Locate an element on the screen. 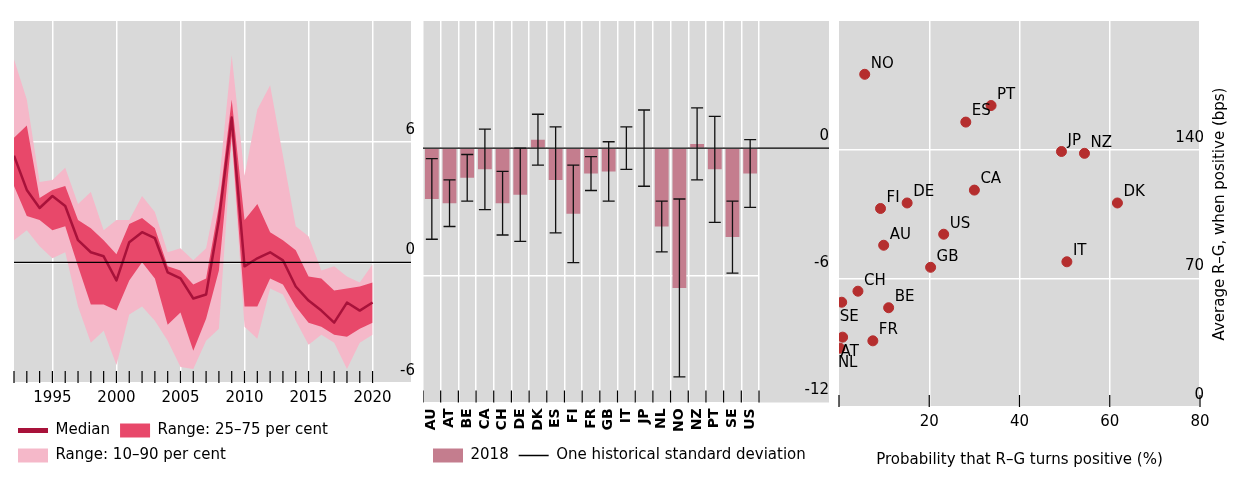 The height and width of the screenshot is (477, 1247). data-label: JP is located at coordinates (1073, 139).